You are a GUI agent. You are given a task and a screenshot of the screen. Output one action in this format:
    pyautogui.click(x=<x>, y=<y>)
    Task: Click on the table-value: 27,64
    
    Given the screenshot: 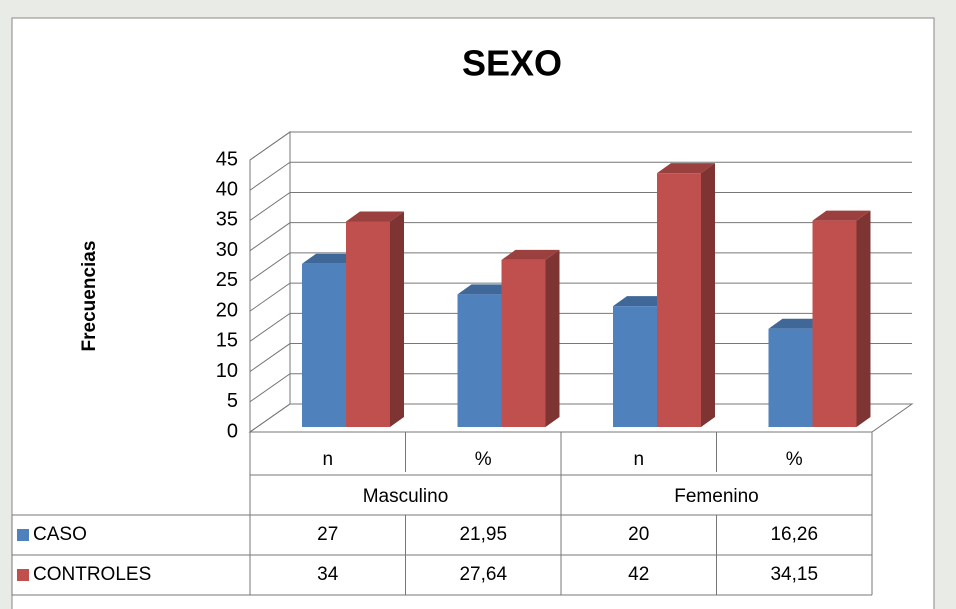 What is the action you would take?
    pyautogui.click(x=483, y=574)
    